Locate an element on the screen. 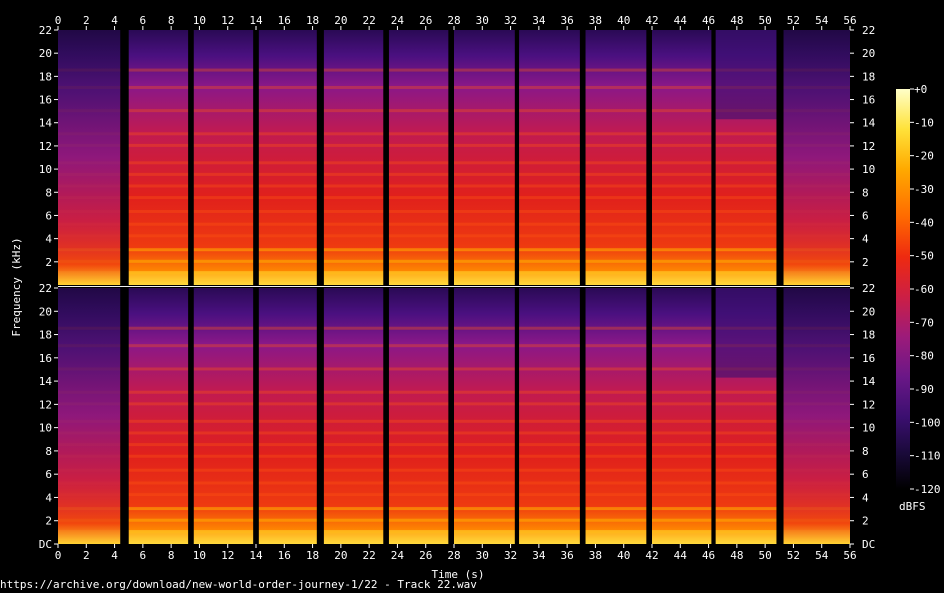 Image resolution: width=944 pixels, height=593 pixels. colorbar-tick-label: -120 is located at coordinates (927, 489).